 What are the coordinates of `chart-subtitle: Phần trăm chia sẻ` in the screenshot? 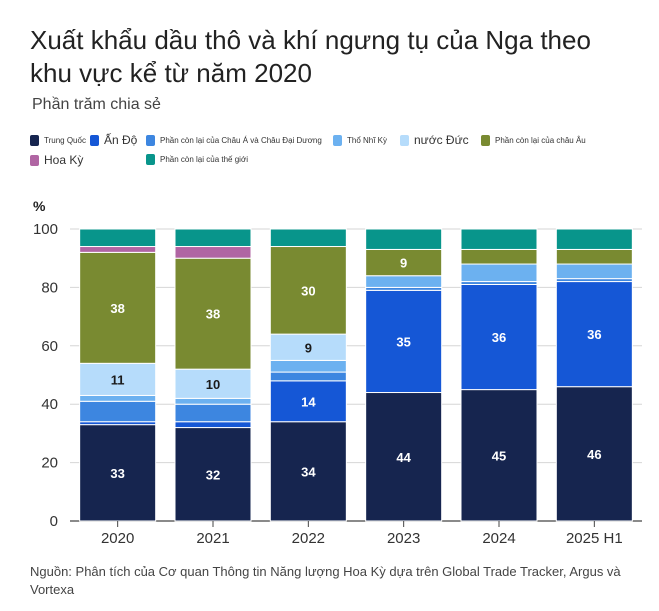 It's located at (96, 104).